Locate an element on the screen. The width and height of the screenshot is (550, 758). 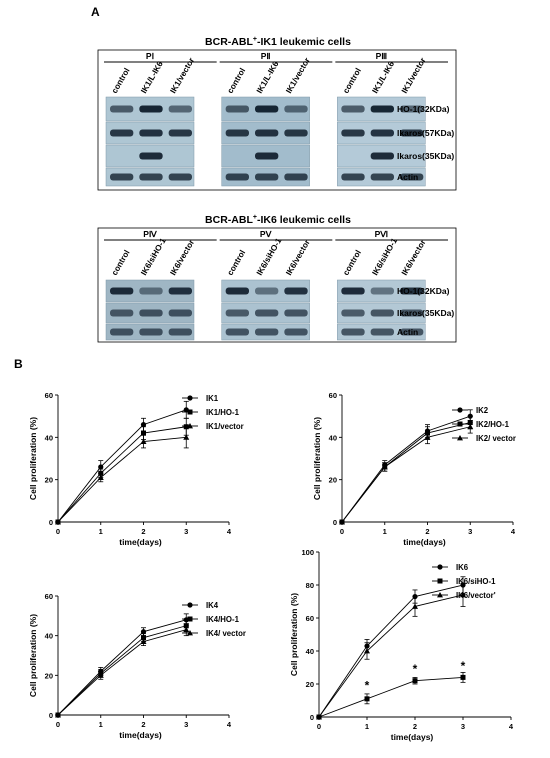
series-2: IK2/HO-1 is located at coordinates (424, 470).